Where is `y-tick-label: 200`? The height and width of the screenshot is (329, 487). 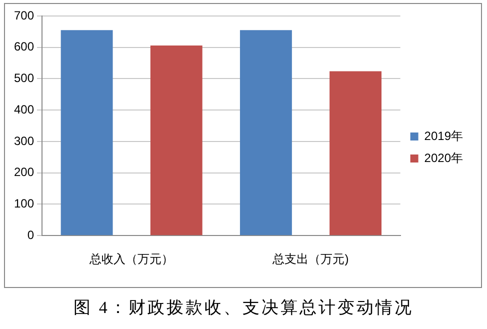 y-tick-label: 200 is located at coordinates (24, 172).